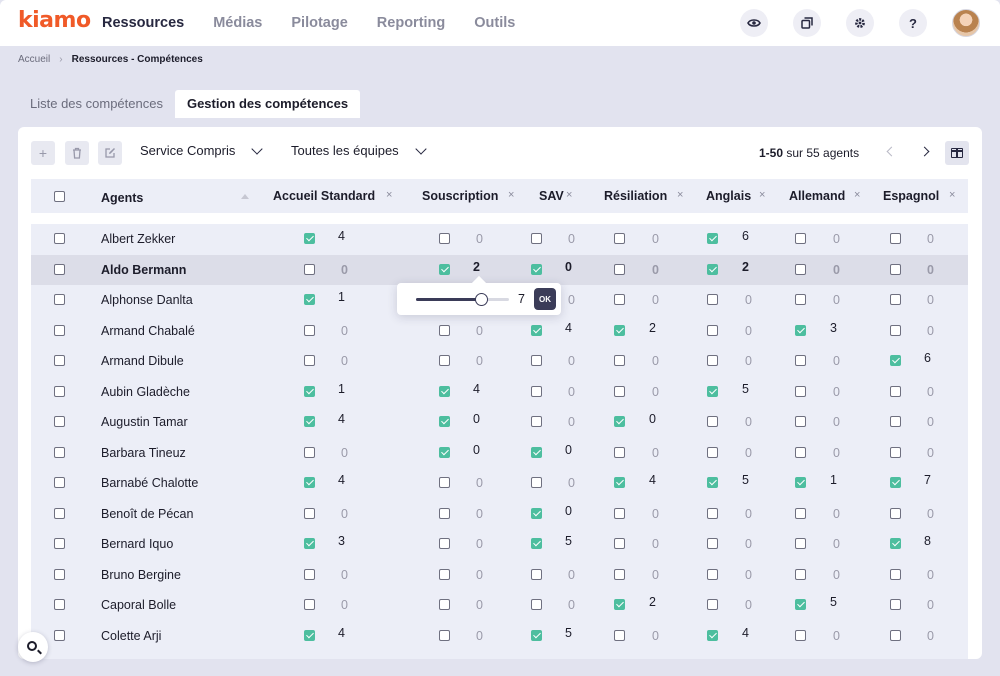 Image resolution: width=1000 pixels, height=676 pixels. Describe the element at coordinates (319, 23) in the screenshot. I see `nav-pilotage: Pilotage` at that location.